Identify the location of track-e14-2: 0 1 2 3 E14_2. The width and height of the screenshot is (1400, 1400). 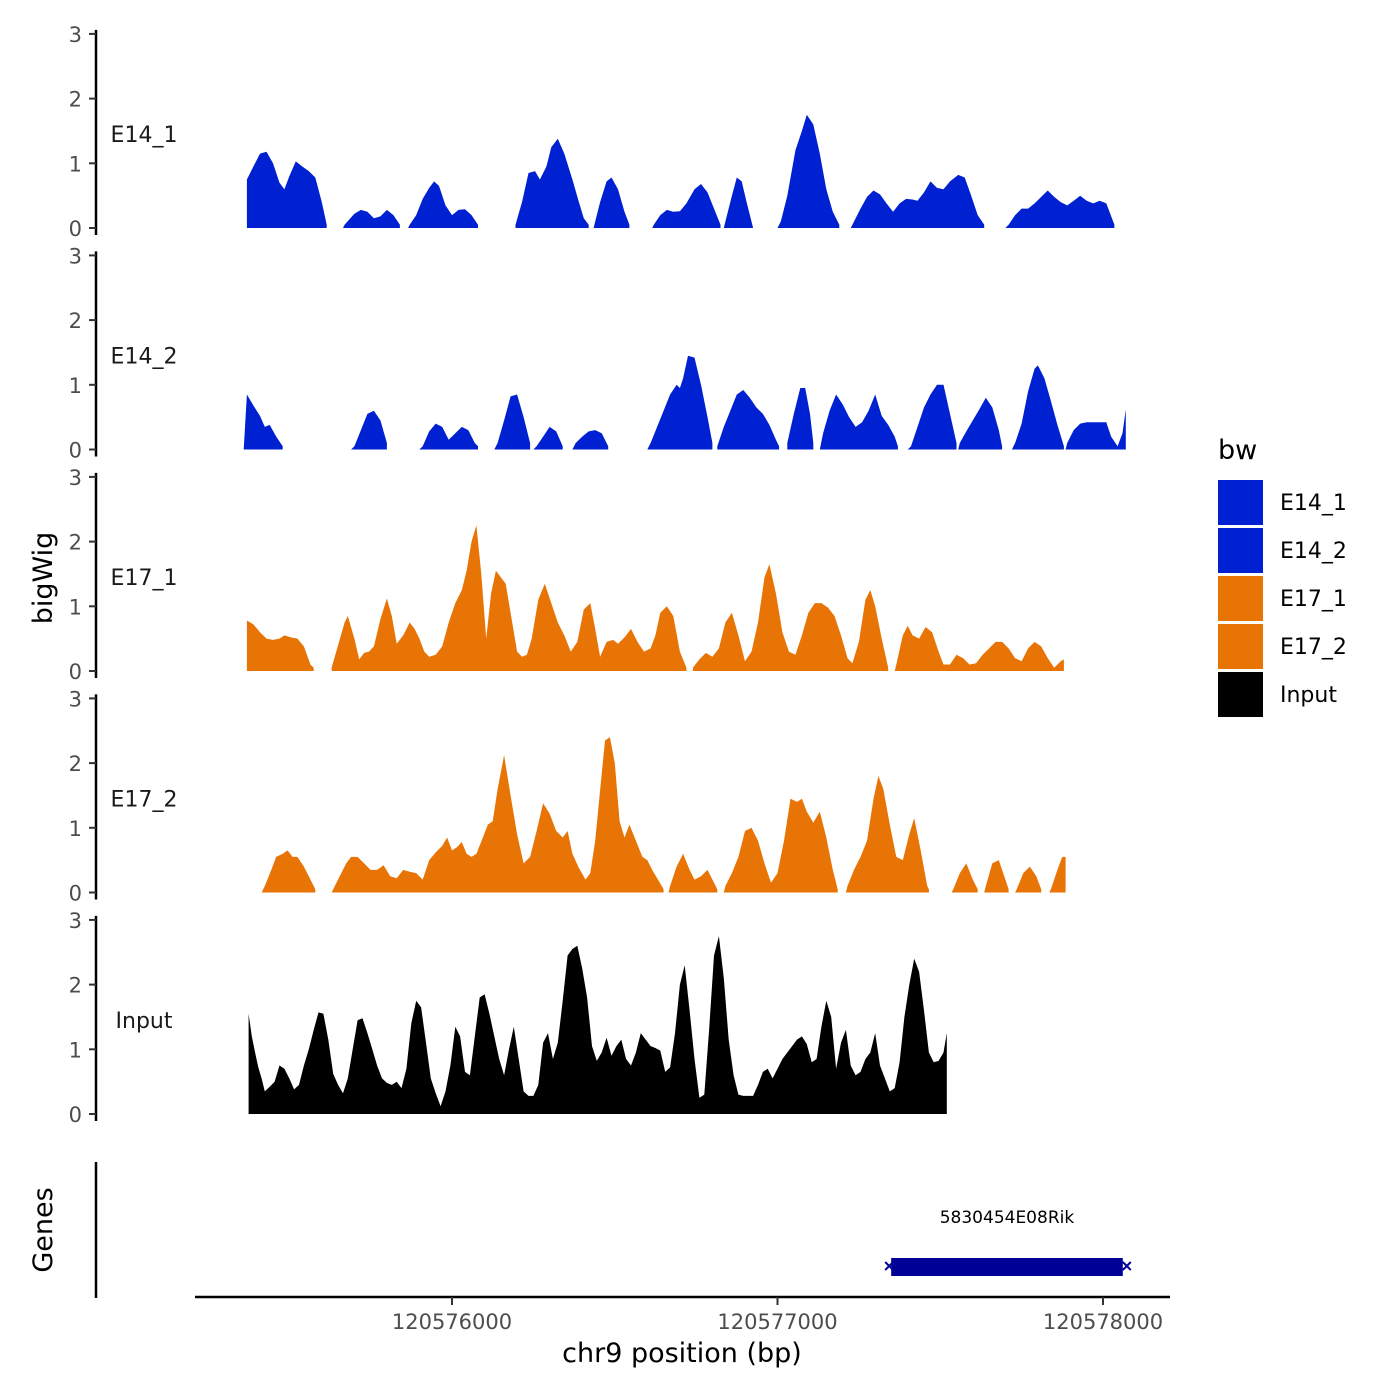
(597, 353).